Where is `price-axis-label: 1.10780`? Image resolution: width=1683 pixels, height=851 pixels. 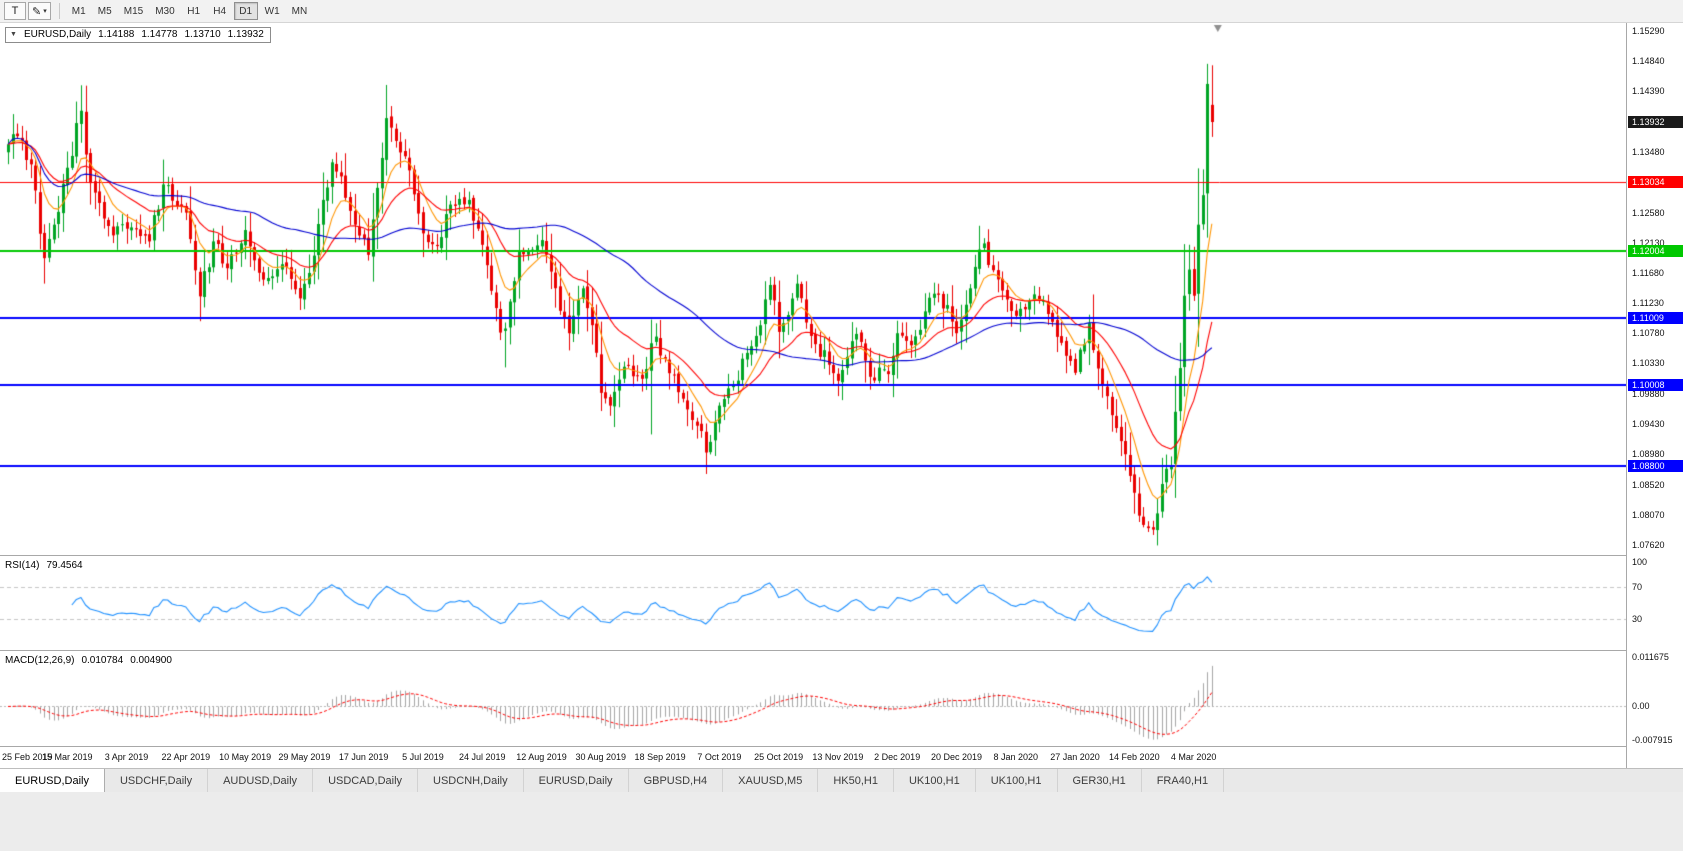
price-axis-label: 1.10780 is located at coordinates (1648, 333).